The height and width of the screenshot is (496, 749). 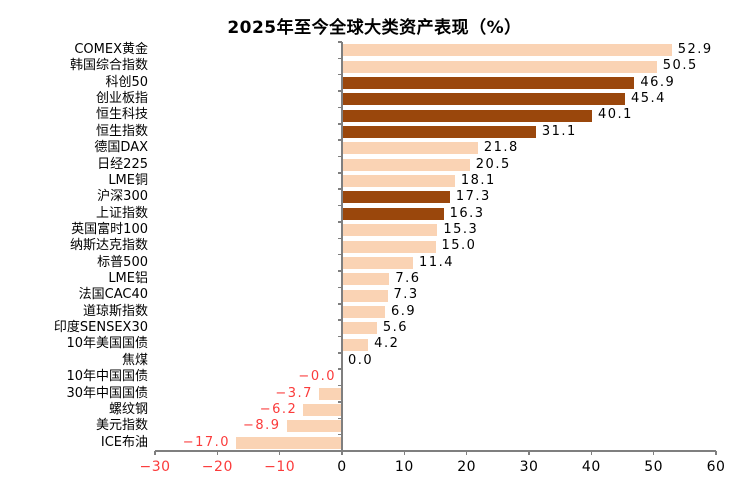 I want to click on value-label: 16.3, so click(x=467, y=213).